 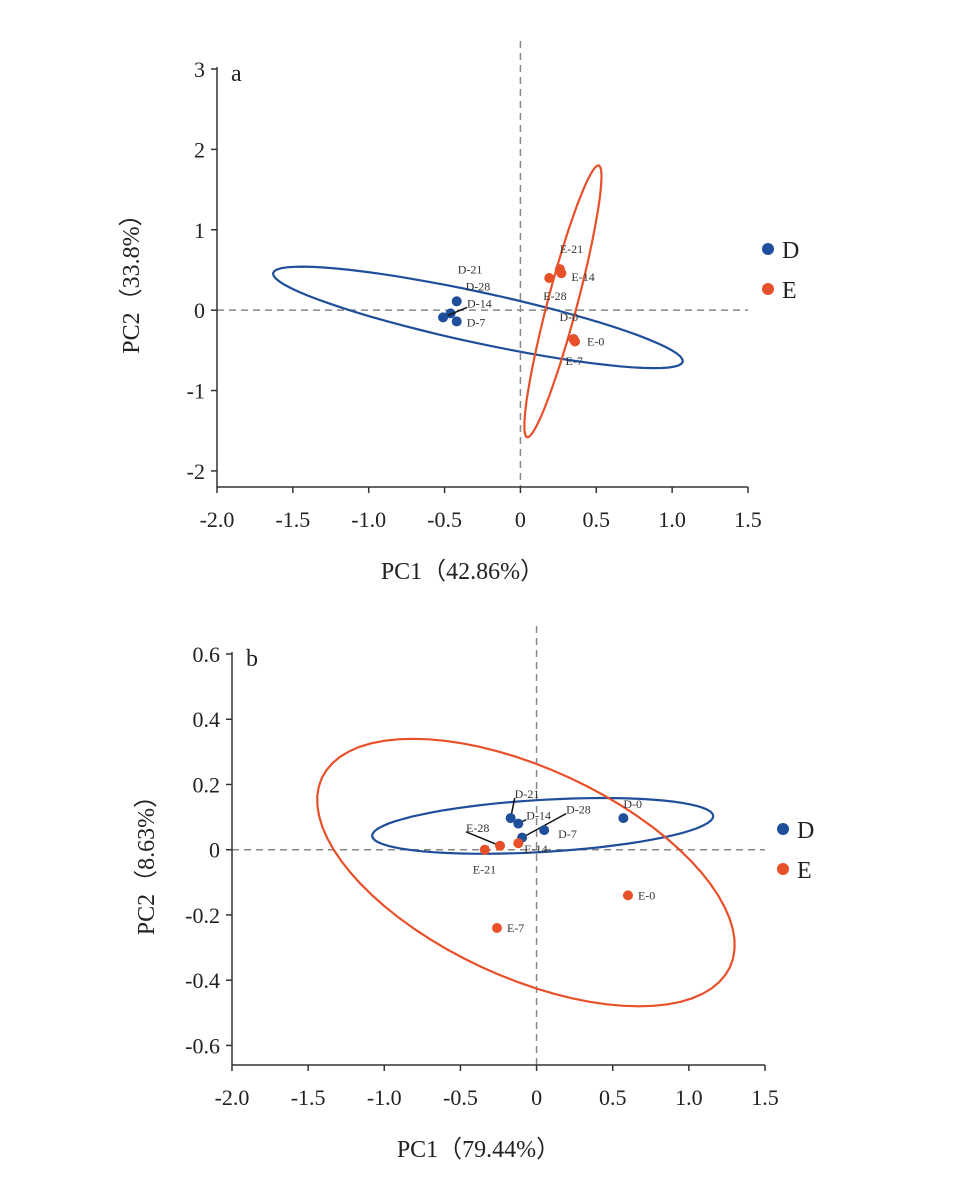 I want to click on y-tick-label: -1, so click(x=196, y=391).